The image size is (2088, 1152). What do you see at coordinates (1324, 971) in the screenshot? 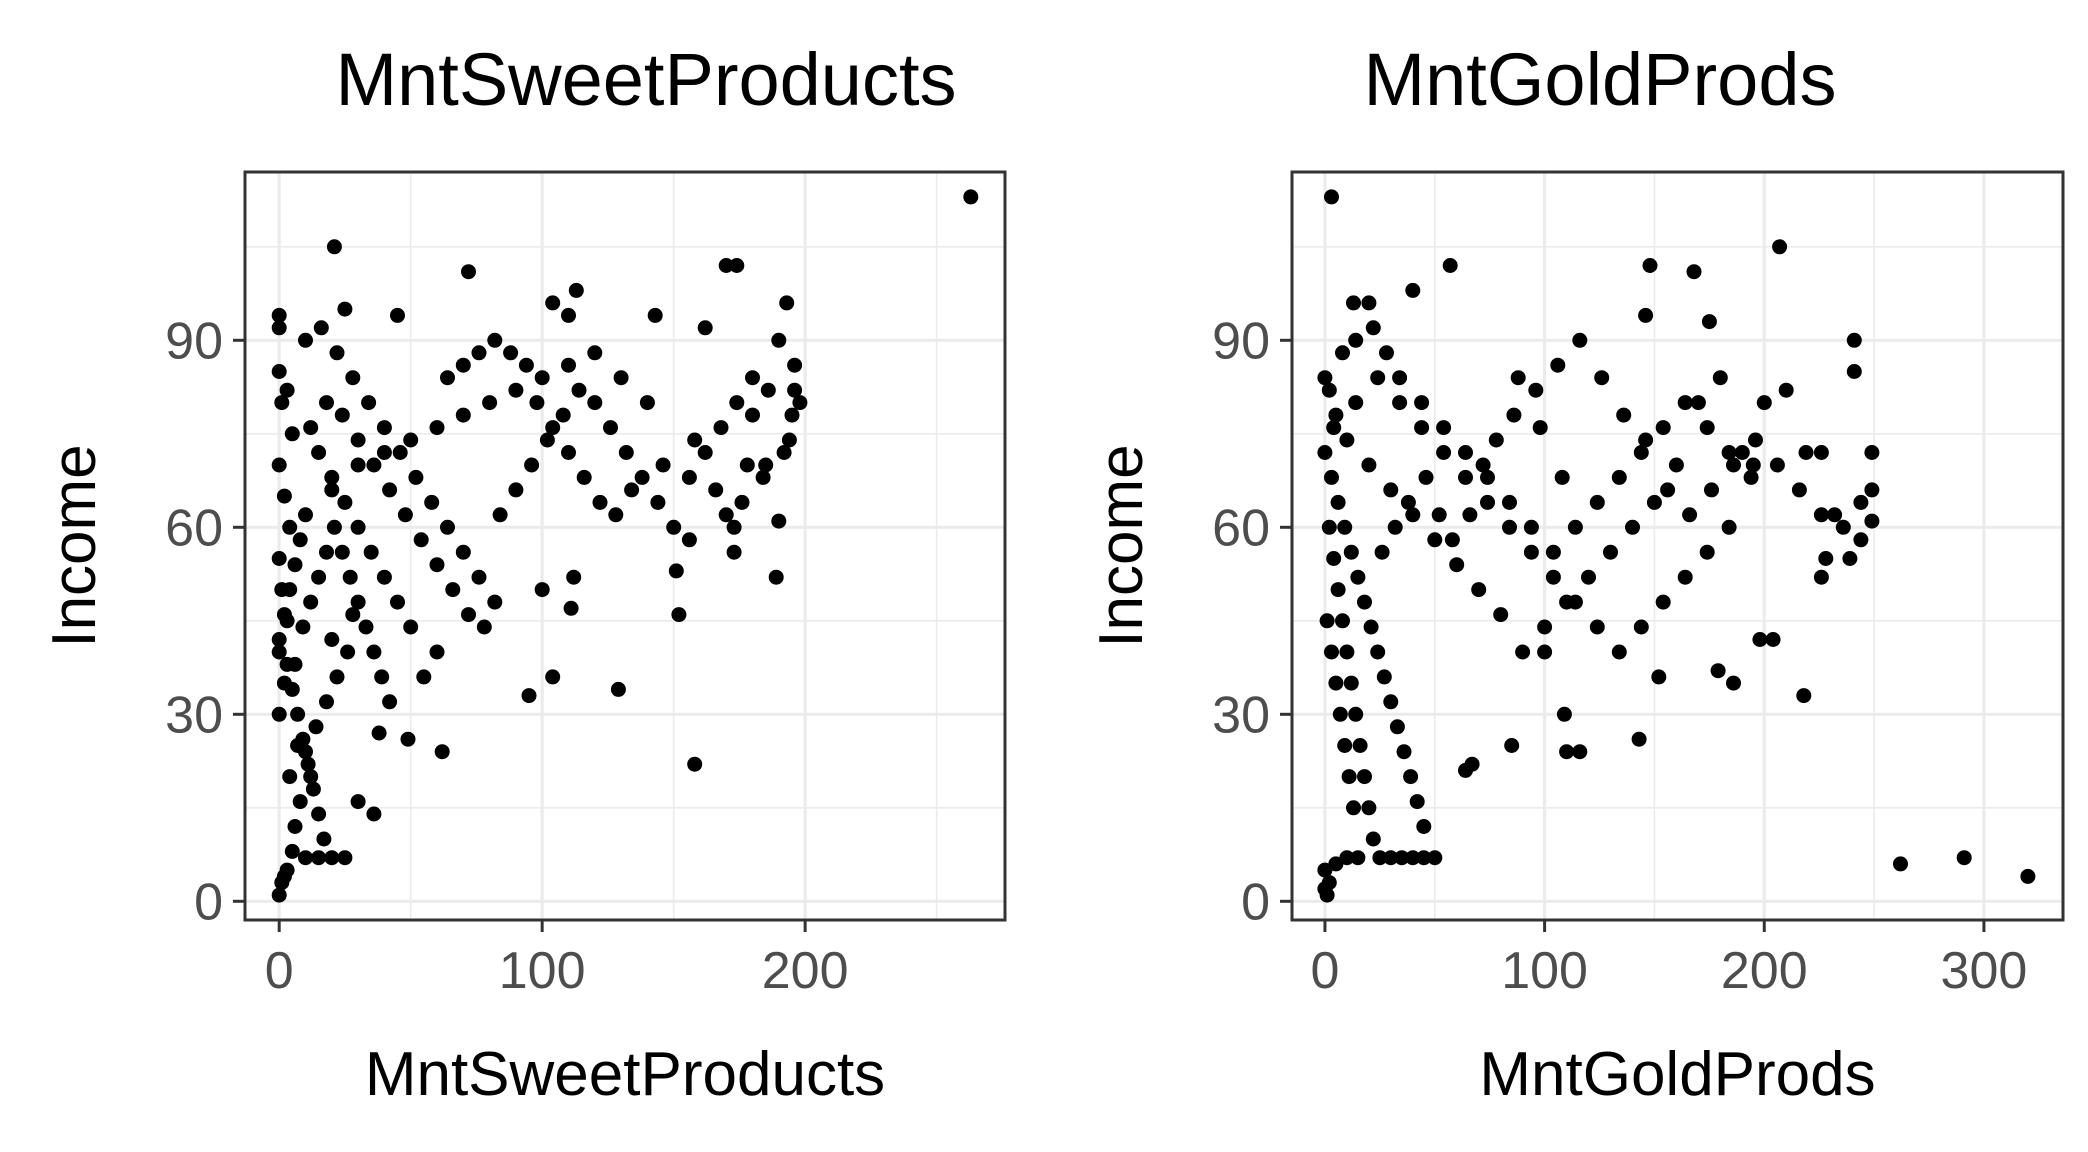
I see `x-tick-label: 0` at bounding box center [1324, 971].